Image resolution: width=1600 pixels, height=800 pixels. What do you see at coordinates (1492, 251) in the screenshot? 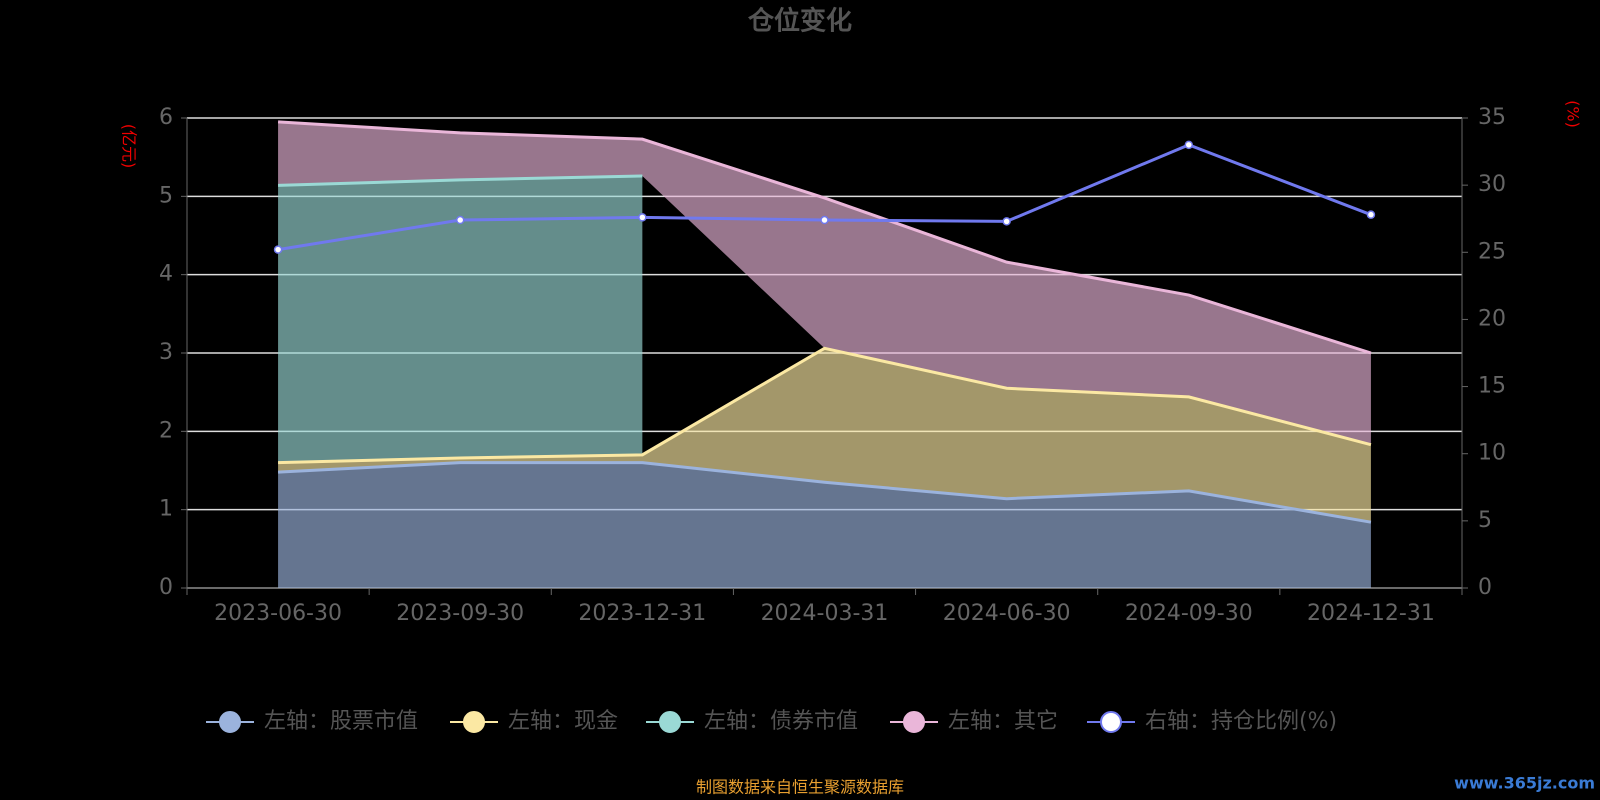
I see `y2-tick-label: 25` at bounding box center [1492, 251].